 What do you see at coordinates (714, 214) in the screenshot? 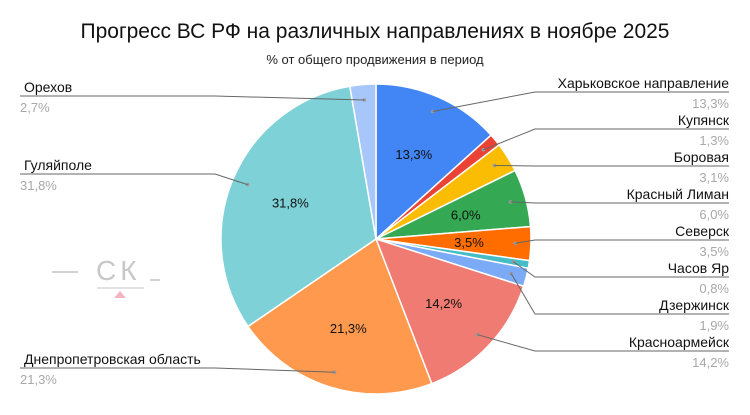
I see `slice-percent-label: 6,0%` at bounding box center [714, 214].